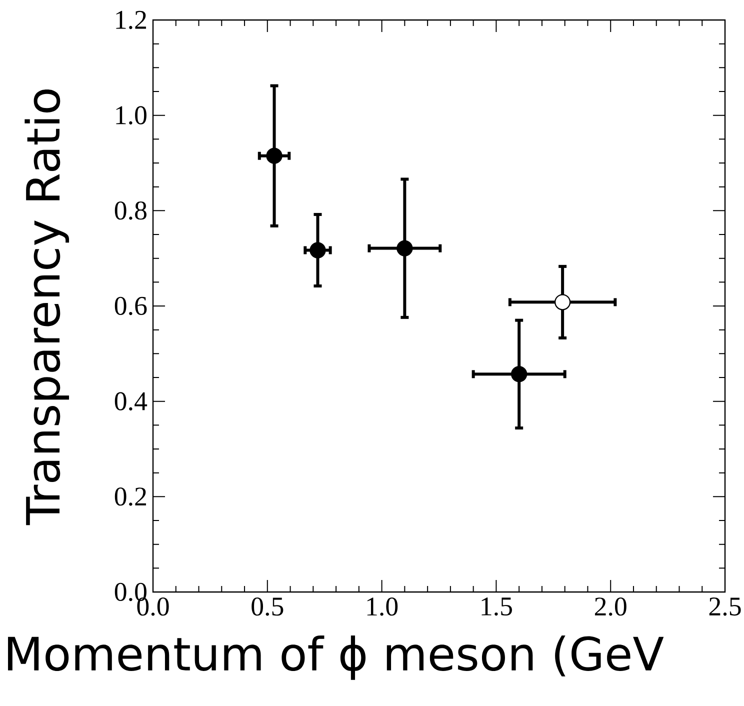 This screenshot has width=744, height=706. Describe the element at coordinates (610, 607) in the screenshot. I see `x-tick-label: 2.0` at that location.